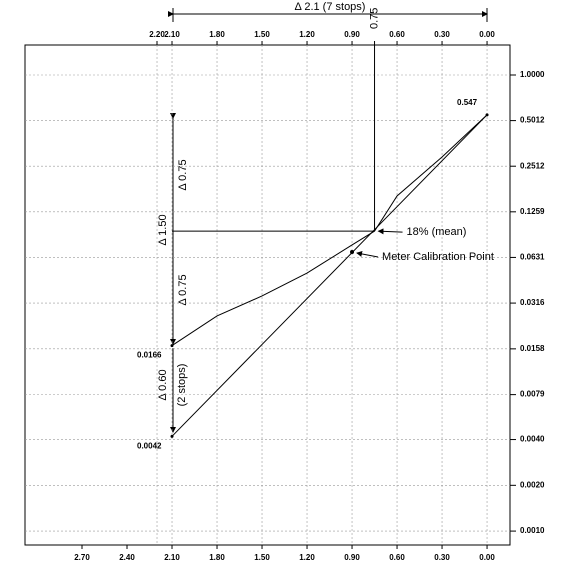 This screenshot has width=576, height=576. I want to click on y2-tick-label: 0.2512, so click(532, 165).